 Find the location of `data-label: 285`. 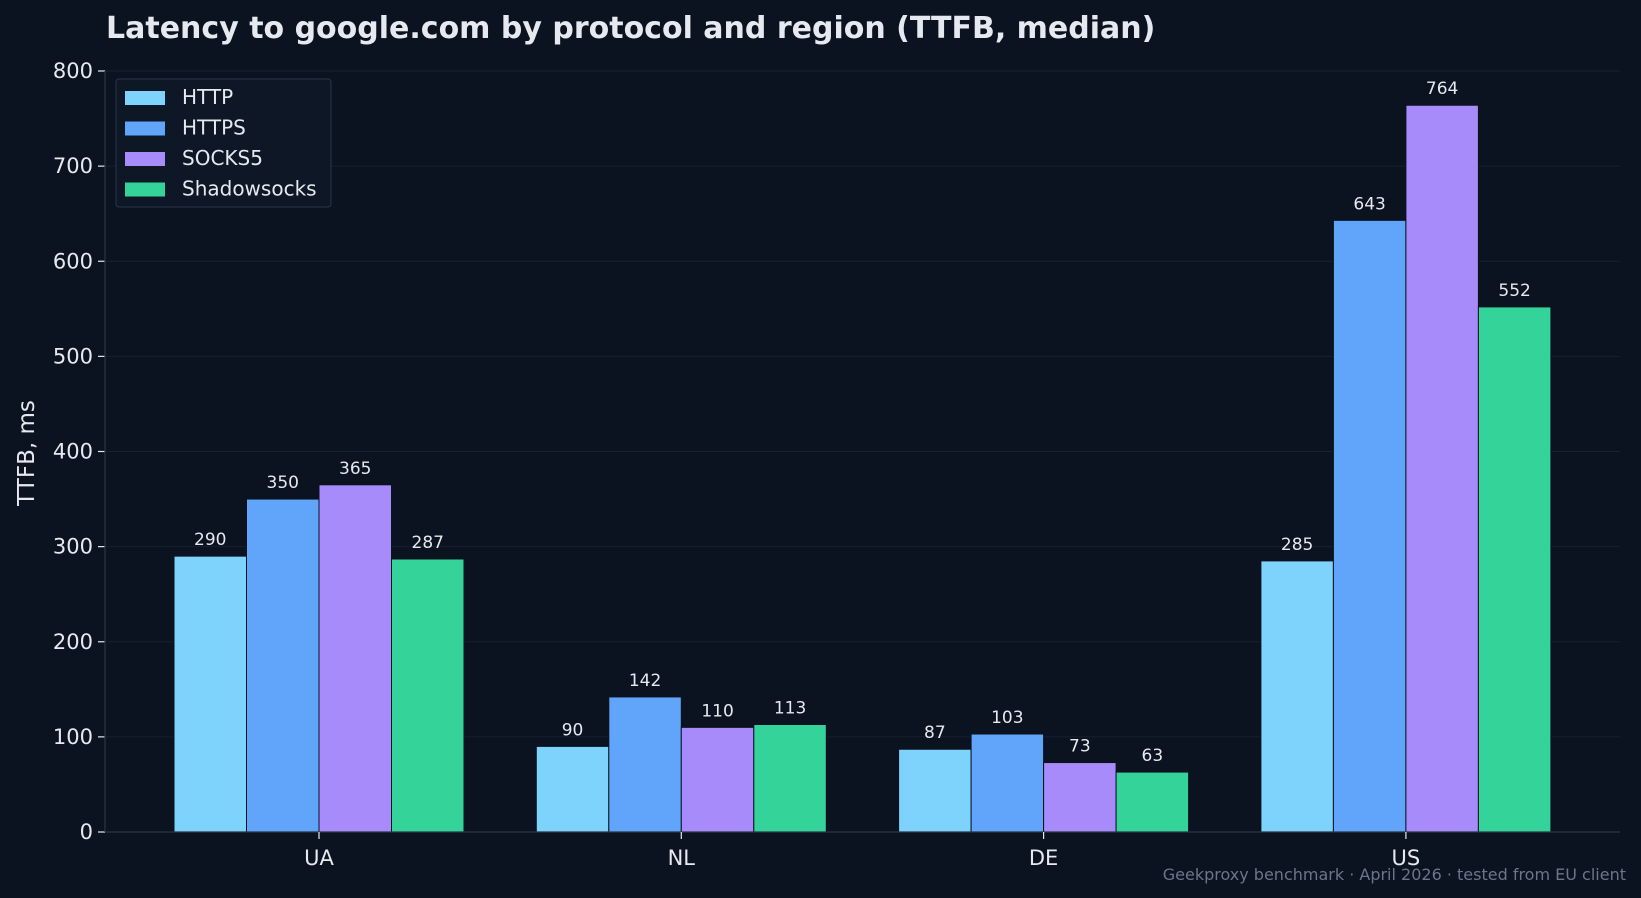

data-label: 285 is located at coordinates (1297, 545).